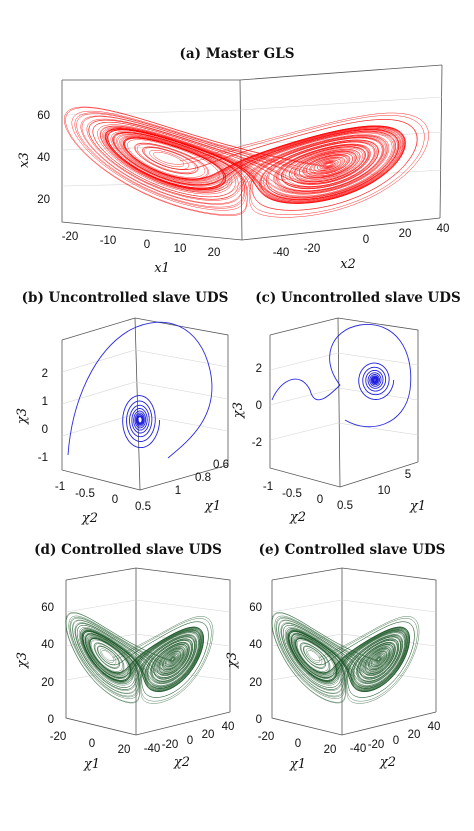 Image resolution: width=474 pixels, height=831 pixels. Describe the element at coordinates (384, 491) in the screenshot. I see `panel-c-ytick-10: 10` at that location.